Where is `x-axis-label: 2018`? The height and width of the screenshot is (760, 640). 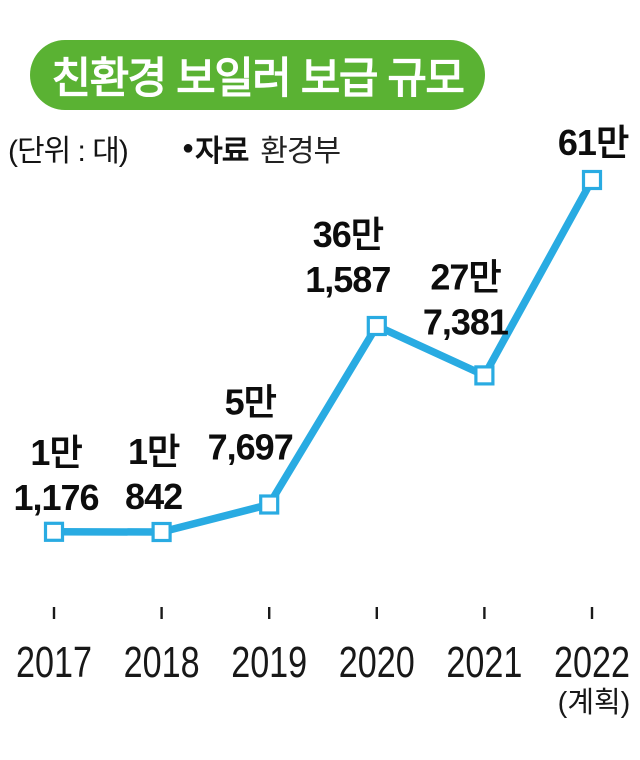
x-axis-label: 2018 is located at coordinates (162, 662).